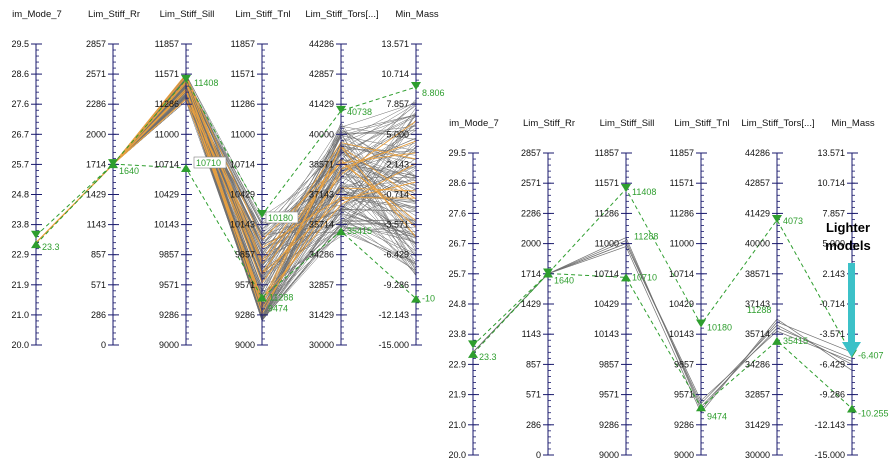 Image resolution: width=892 pixels, height=462 pixels. What do you see at coordinates (396, 285) in the screenshot?
I see `tick-label: -9.286` at bounding box center [396, 285].